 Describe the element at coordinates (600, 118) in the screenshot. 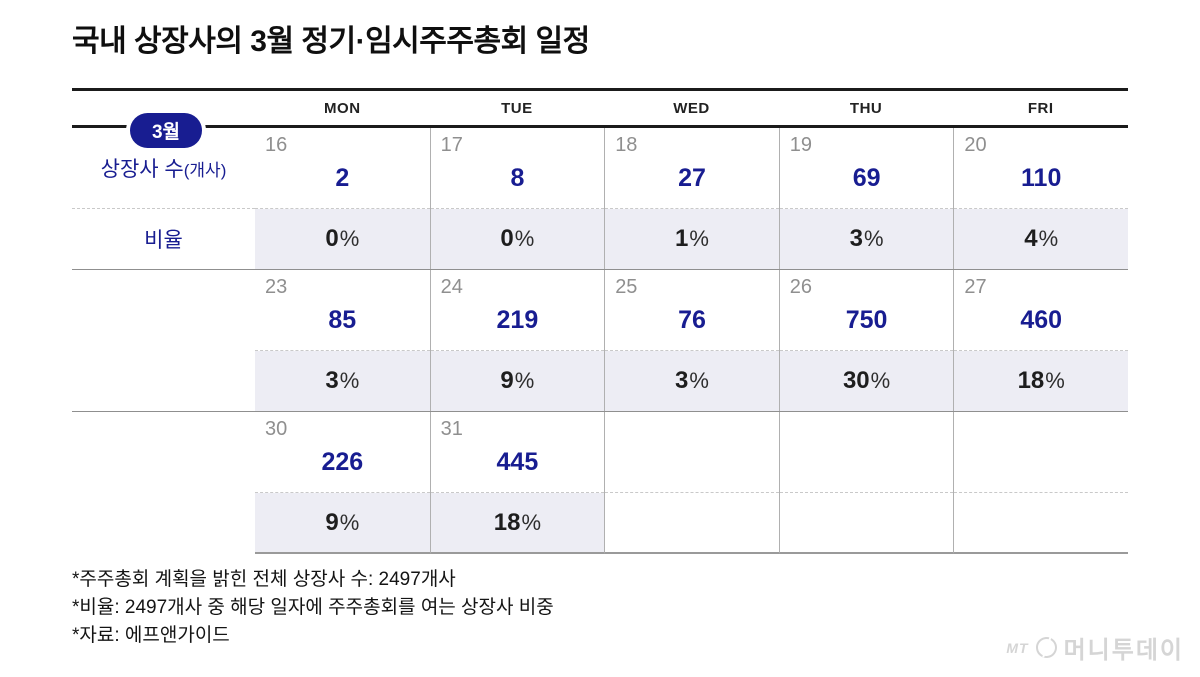

I see `calendar-header-row: MON TUE WED THU FRI 3월` at that location.